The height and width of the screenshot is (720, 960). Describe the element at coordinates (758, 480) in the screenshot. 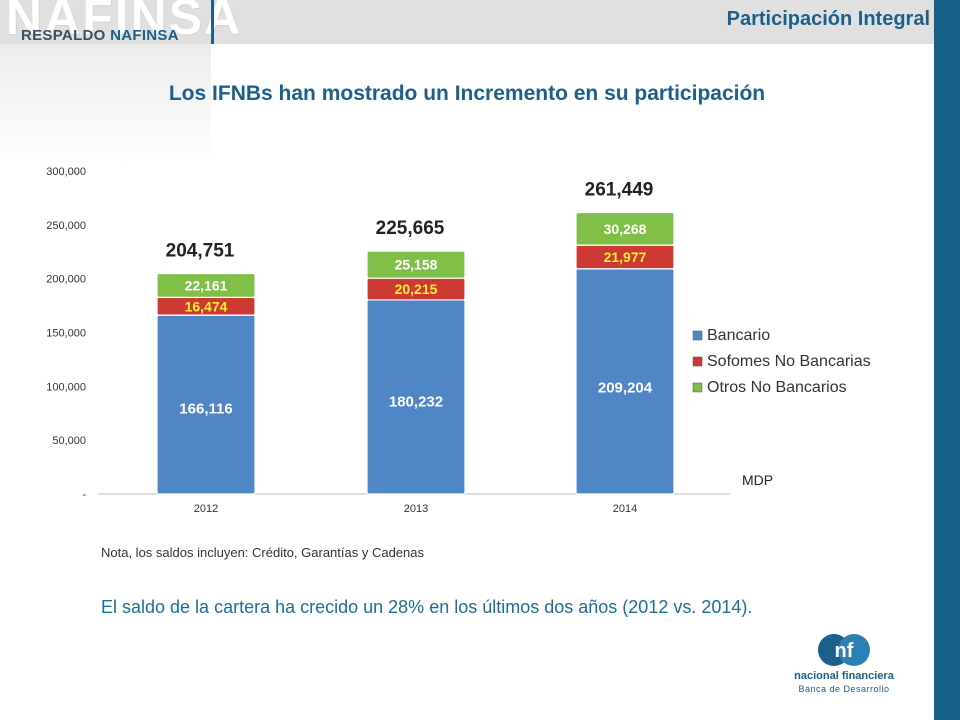

I see `unit-label: MDP` at that location.